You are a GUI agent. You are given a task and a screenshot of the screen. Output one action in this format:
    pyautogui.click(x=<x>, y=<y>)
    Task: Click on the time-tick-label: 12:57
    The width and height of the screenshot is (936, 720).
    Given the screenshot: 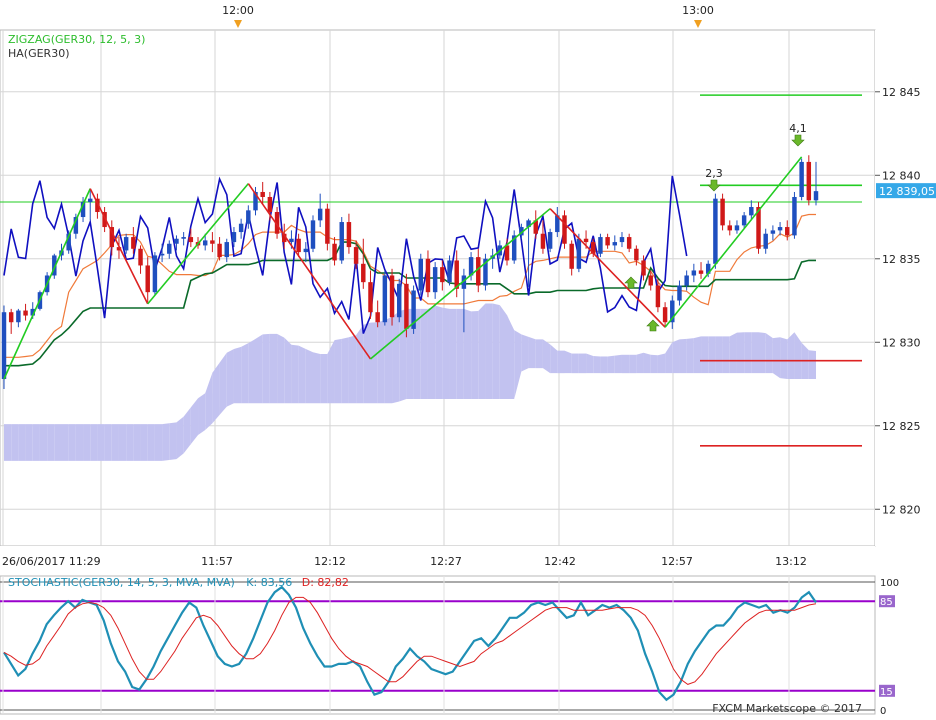 What is the action you would take?
    pyautogui.click(x=677, y=561)
    